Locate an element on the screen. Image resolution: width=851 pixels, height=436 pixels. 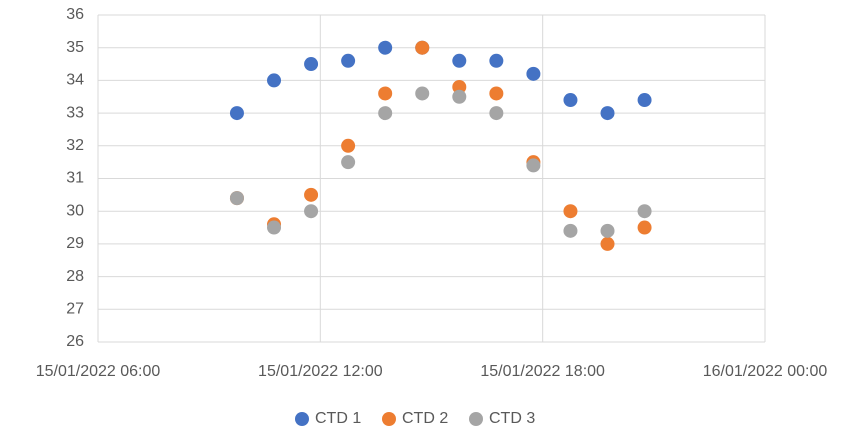
y-tick-label: 36 is located at coordinates (75, 14).